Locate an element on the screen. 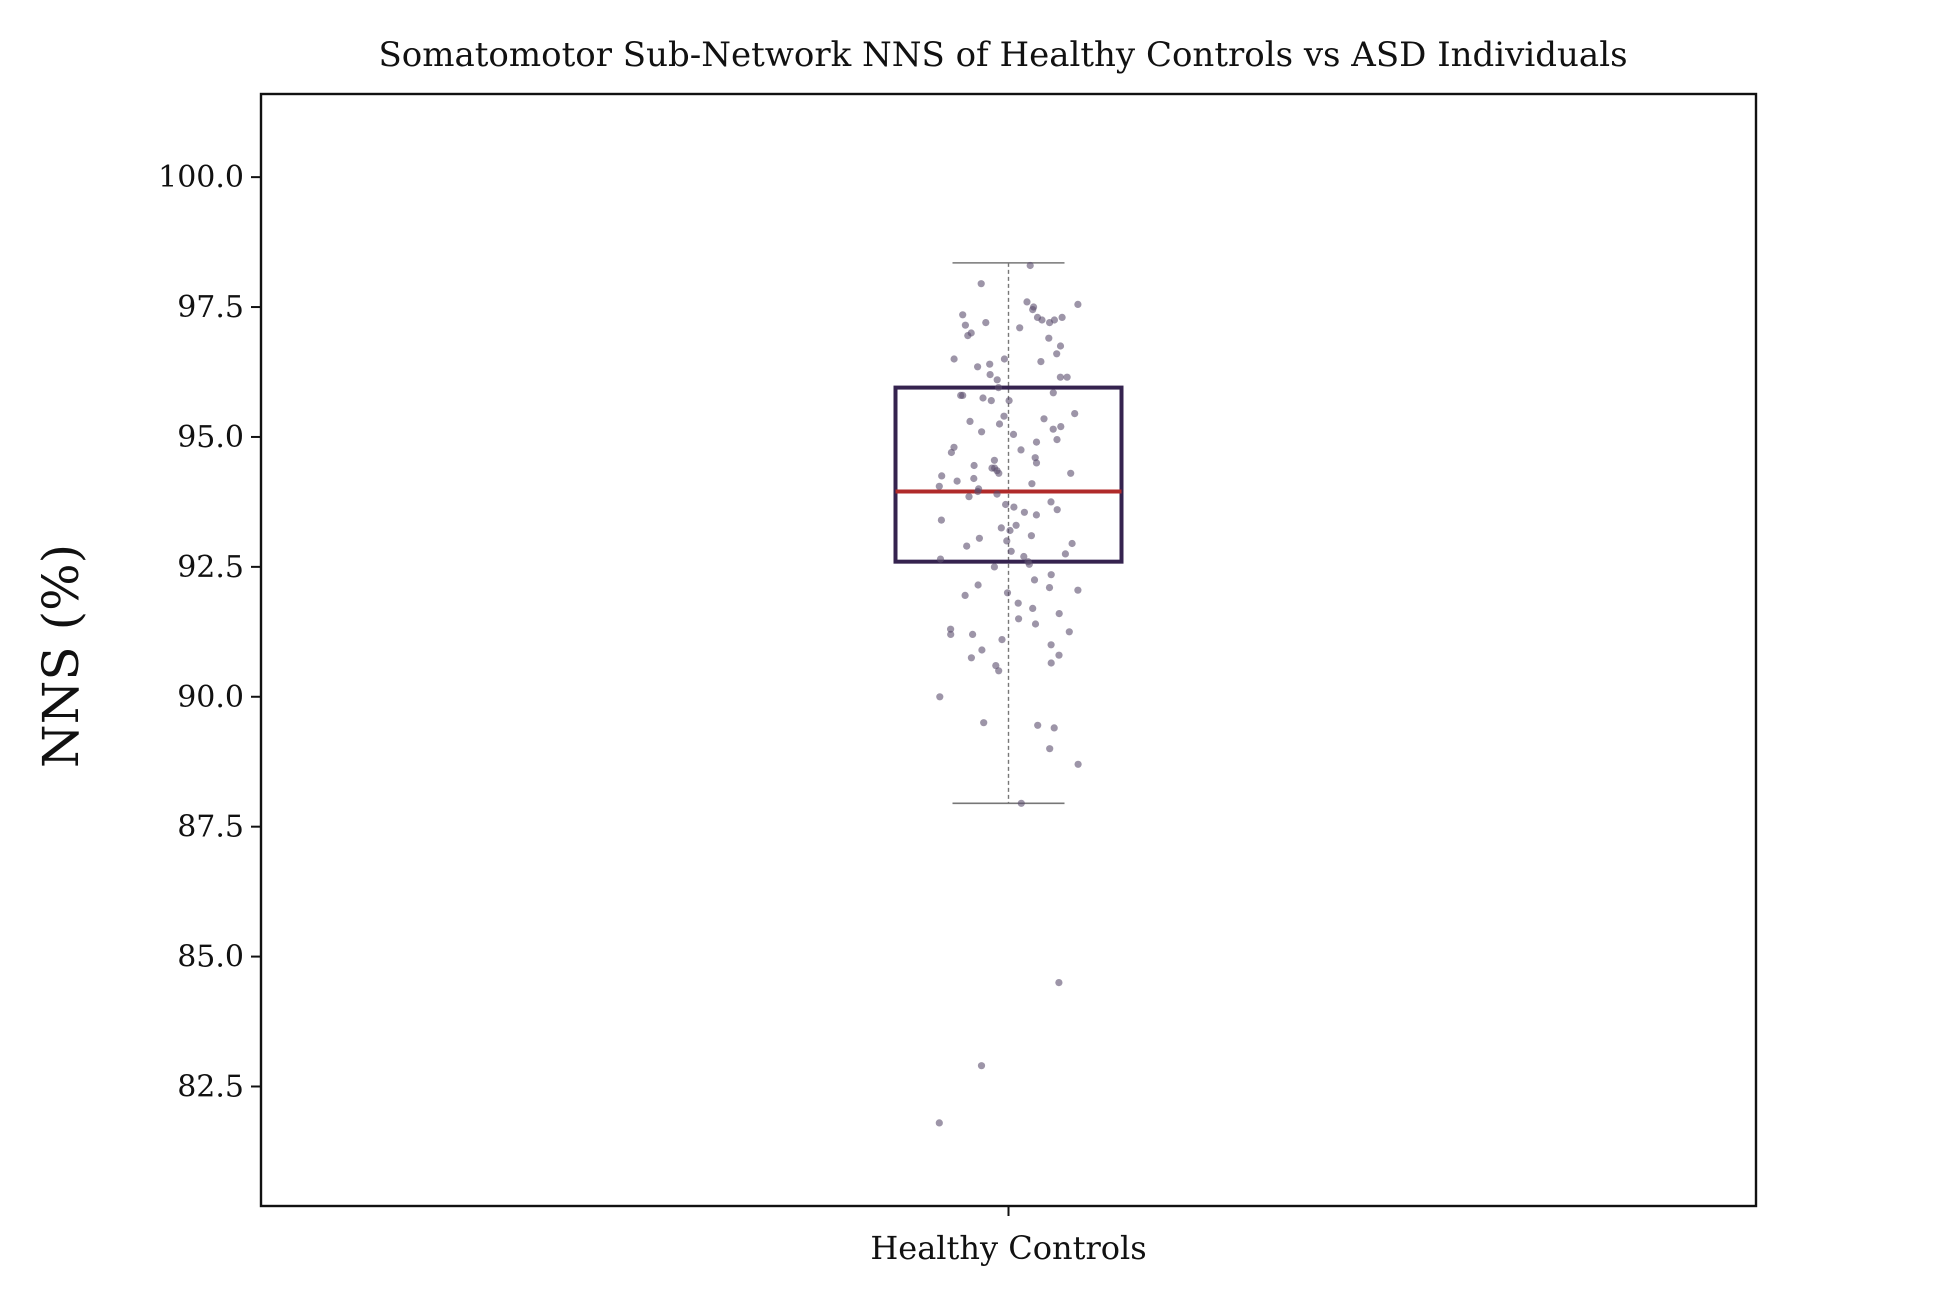 Image resolution: width=1952 pixels, height=1303 pixels. iqr-box is located at coordinates (1008, 474).